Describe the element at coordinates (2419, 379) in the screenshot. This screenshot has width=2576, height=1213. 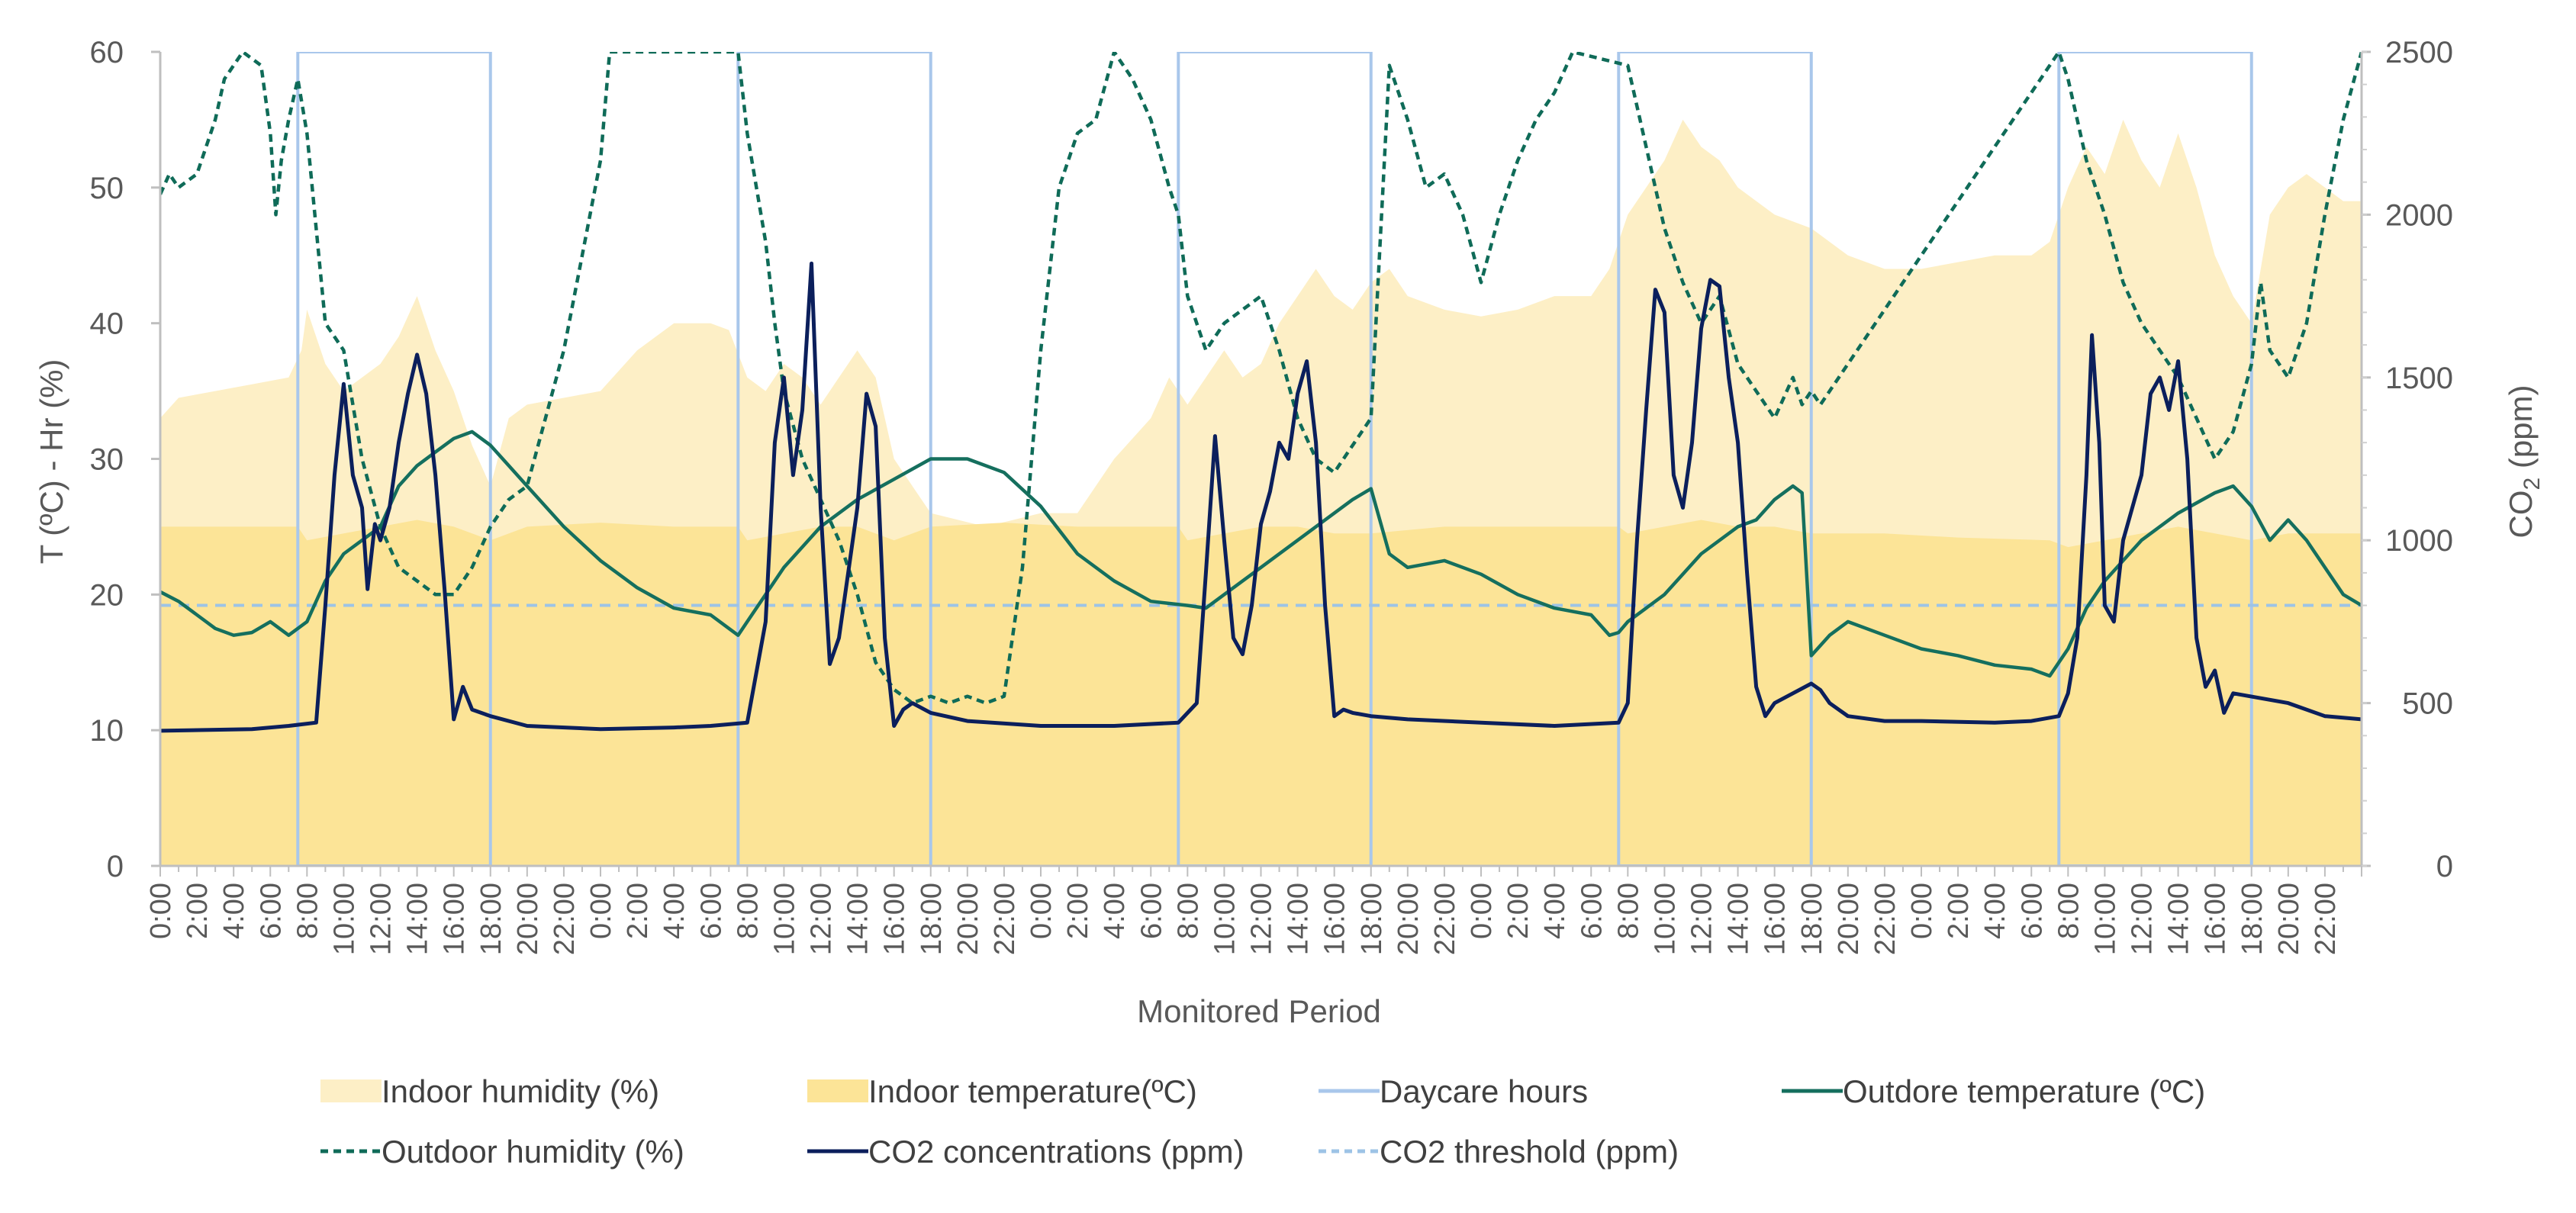
I see `y-right-tick-label: 1500` at that location.